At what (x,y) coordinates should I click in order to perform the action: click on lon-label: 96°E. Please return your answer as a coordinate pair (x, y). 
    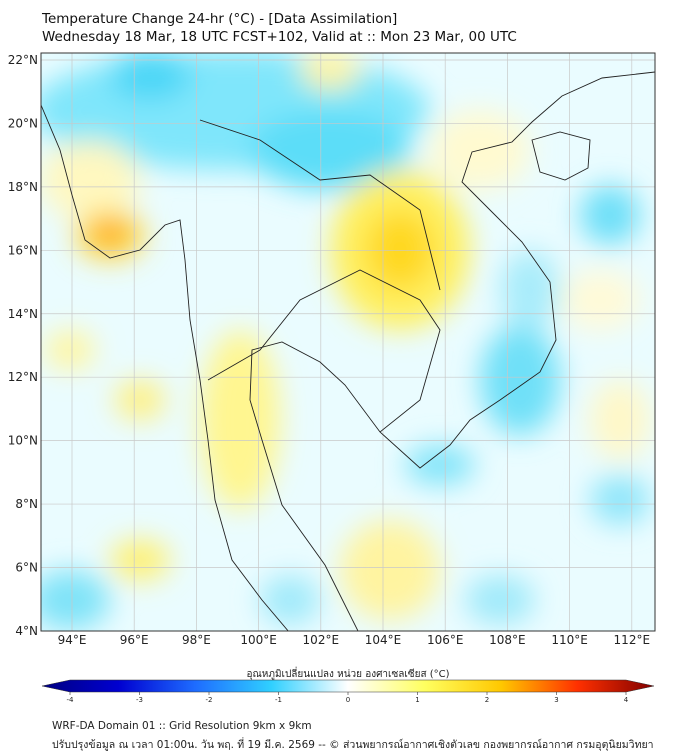
    Looking at the image, I should click on (134, 640).